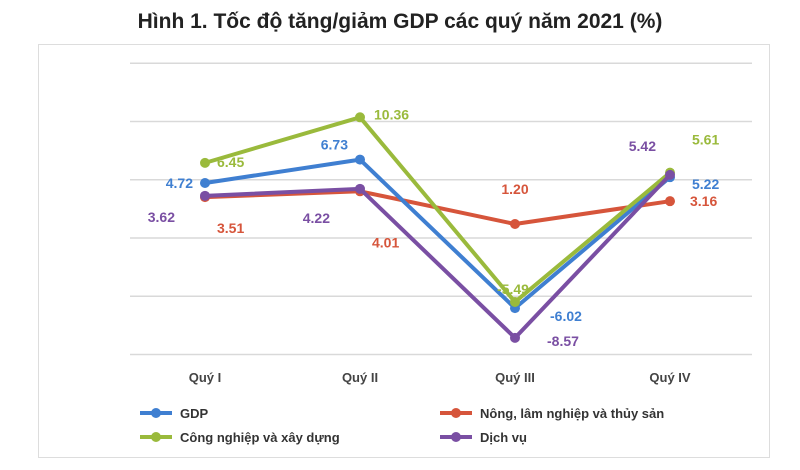  Describe the element at coordinates (572, 413) in the screenshot. I see `legend-label: Nông, lâm nghiệp và thủy sản` at that location.